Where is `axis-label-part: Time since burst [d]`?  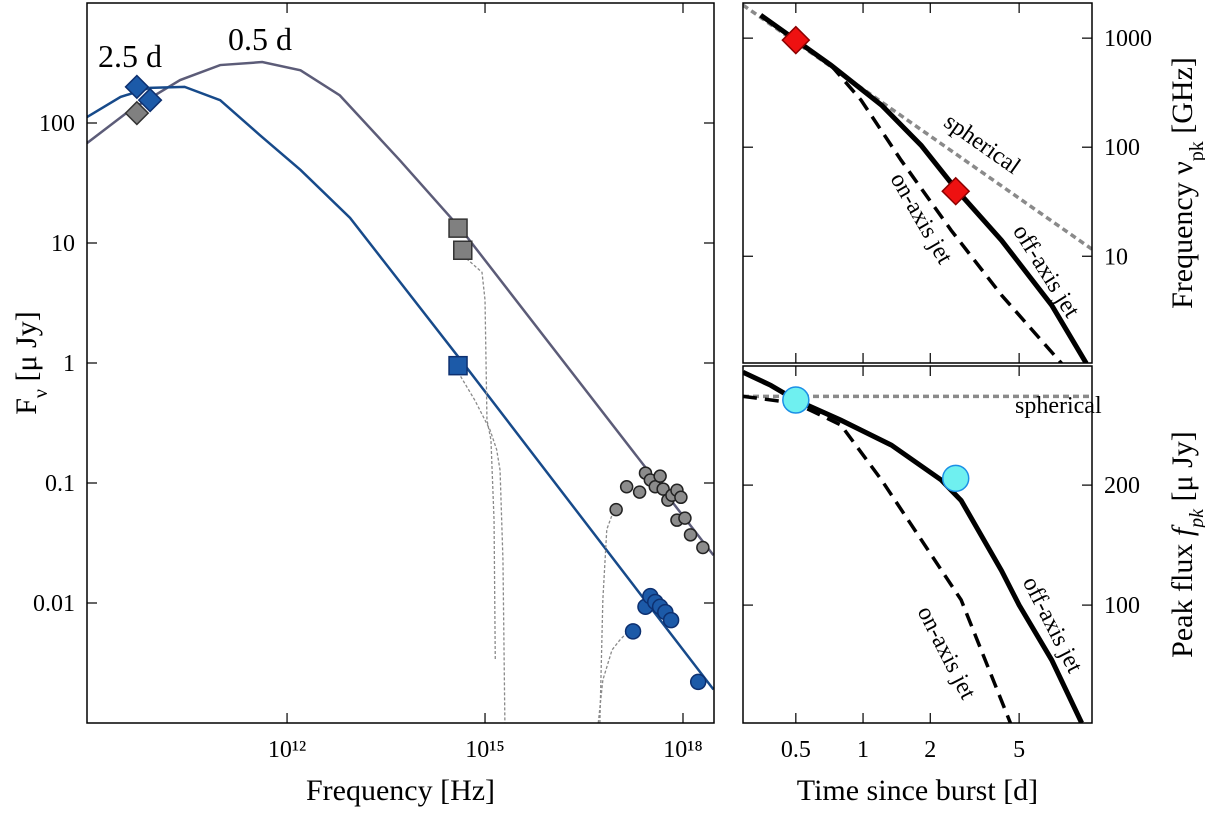
axis-label-part: Time since burst [d] is located at coordinates (917, 790).